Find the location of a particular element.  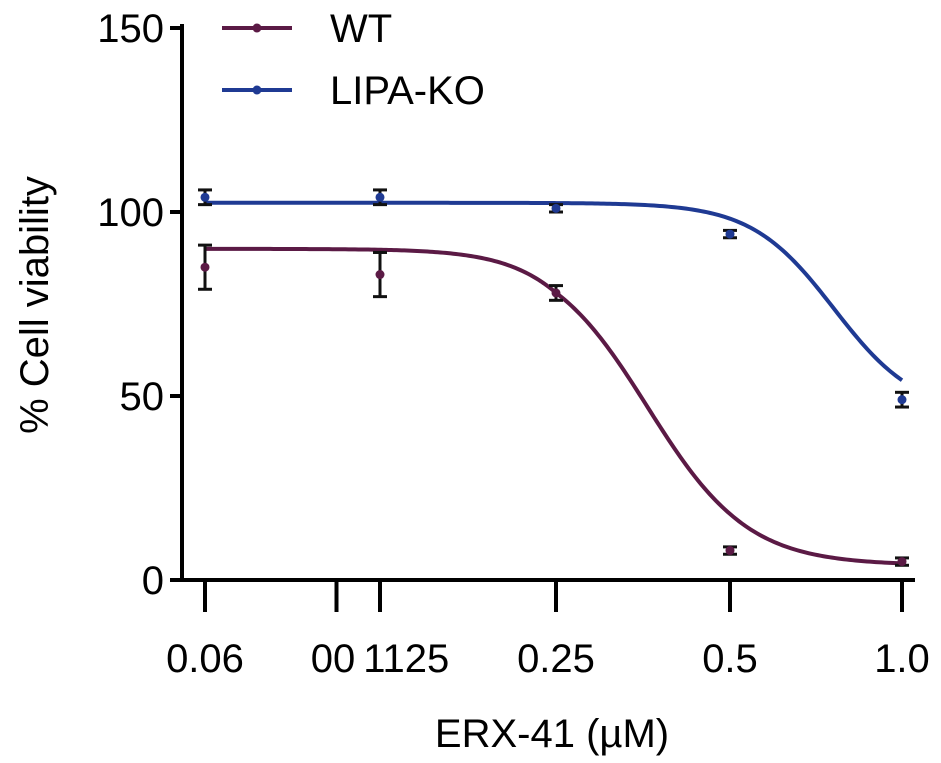

y-tick-label: 50 is located at coordinates (142, 397).